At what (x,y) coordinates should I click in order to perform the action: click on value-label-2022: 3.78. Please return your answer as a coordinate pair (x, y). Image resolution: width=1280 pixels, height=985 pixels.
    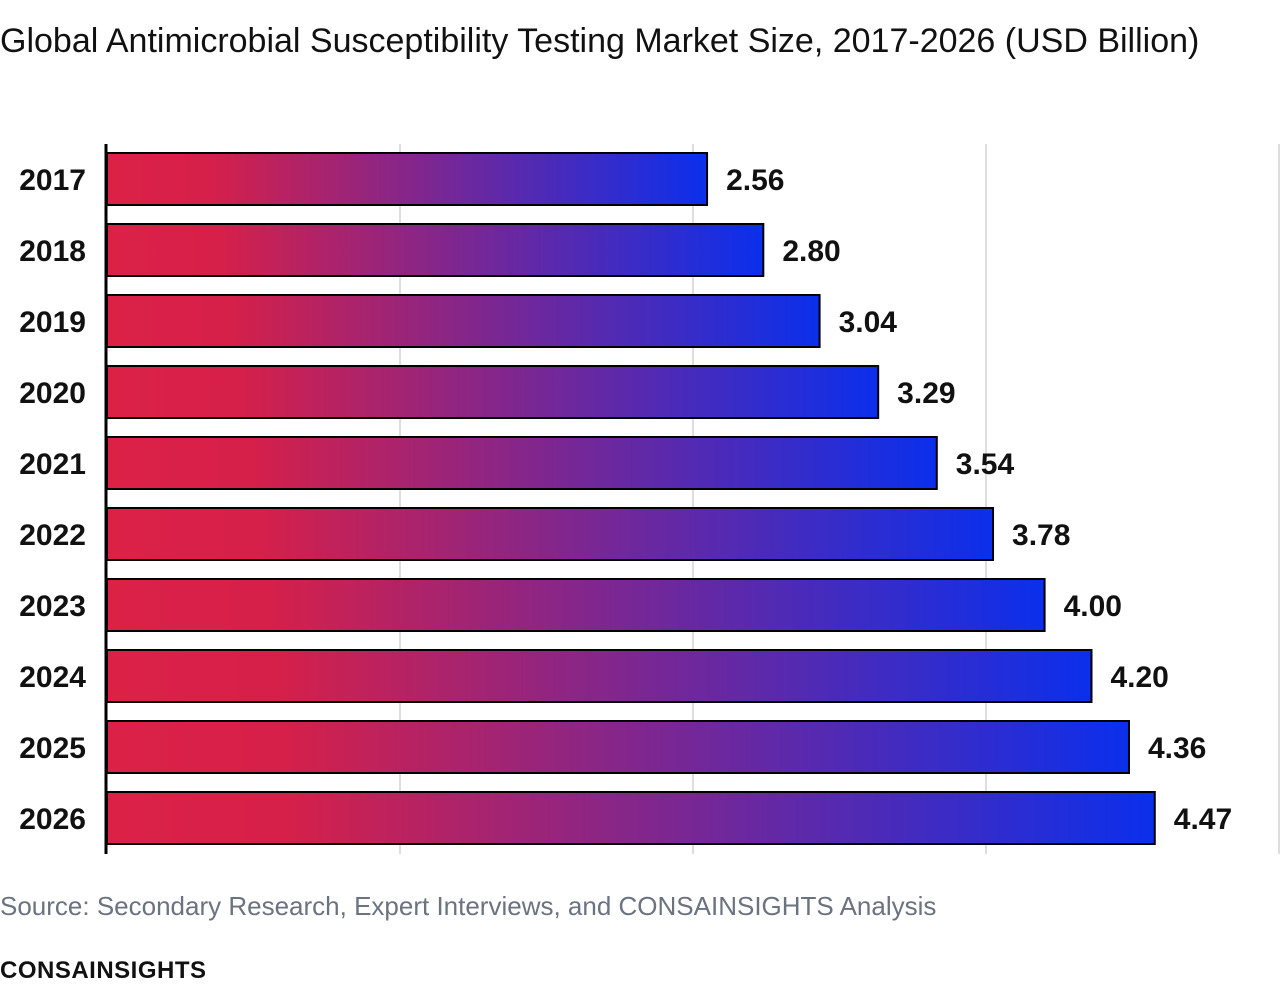
    Looking at the image, I should click on (1041, 535).